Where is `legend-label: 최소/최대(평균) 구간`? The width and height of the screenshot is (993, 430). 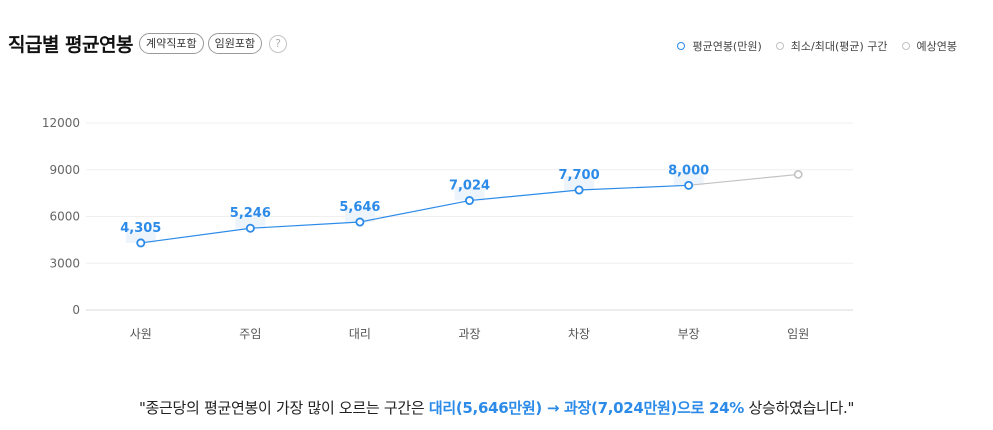 legend-label: 최소/최대(평균) 구간 is located at coordinates (839, 46).